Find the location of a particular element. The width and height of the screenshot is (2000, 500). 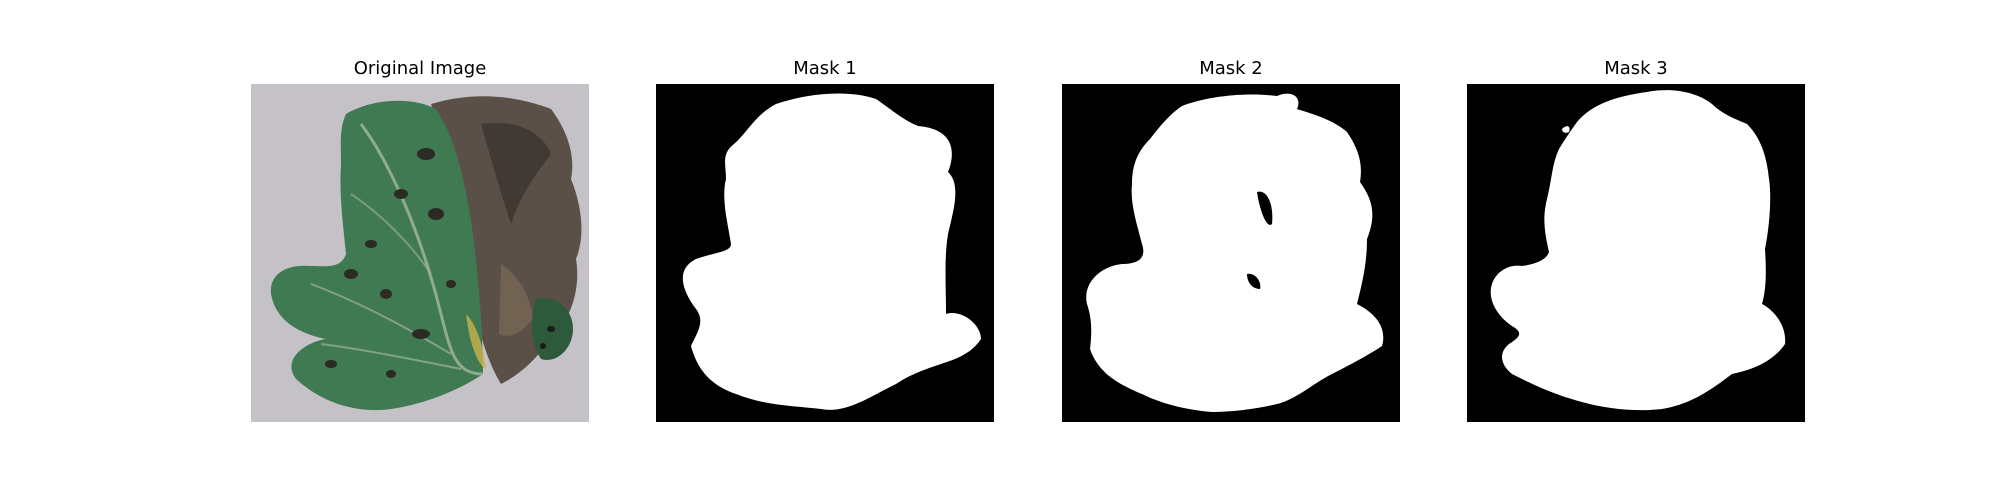

mask-2-title: Mask 2 is located at coordinates (1231, 68).